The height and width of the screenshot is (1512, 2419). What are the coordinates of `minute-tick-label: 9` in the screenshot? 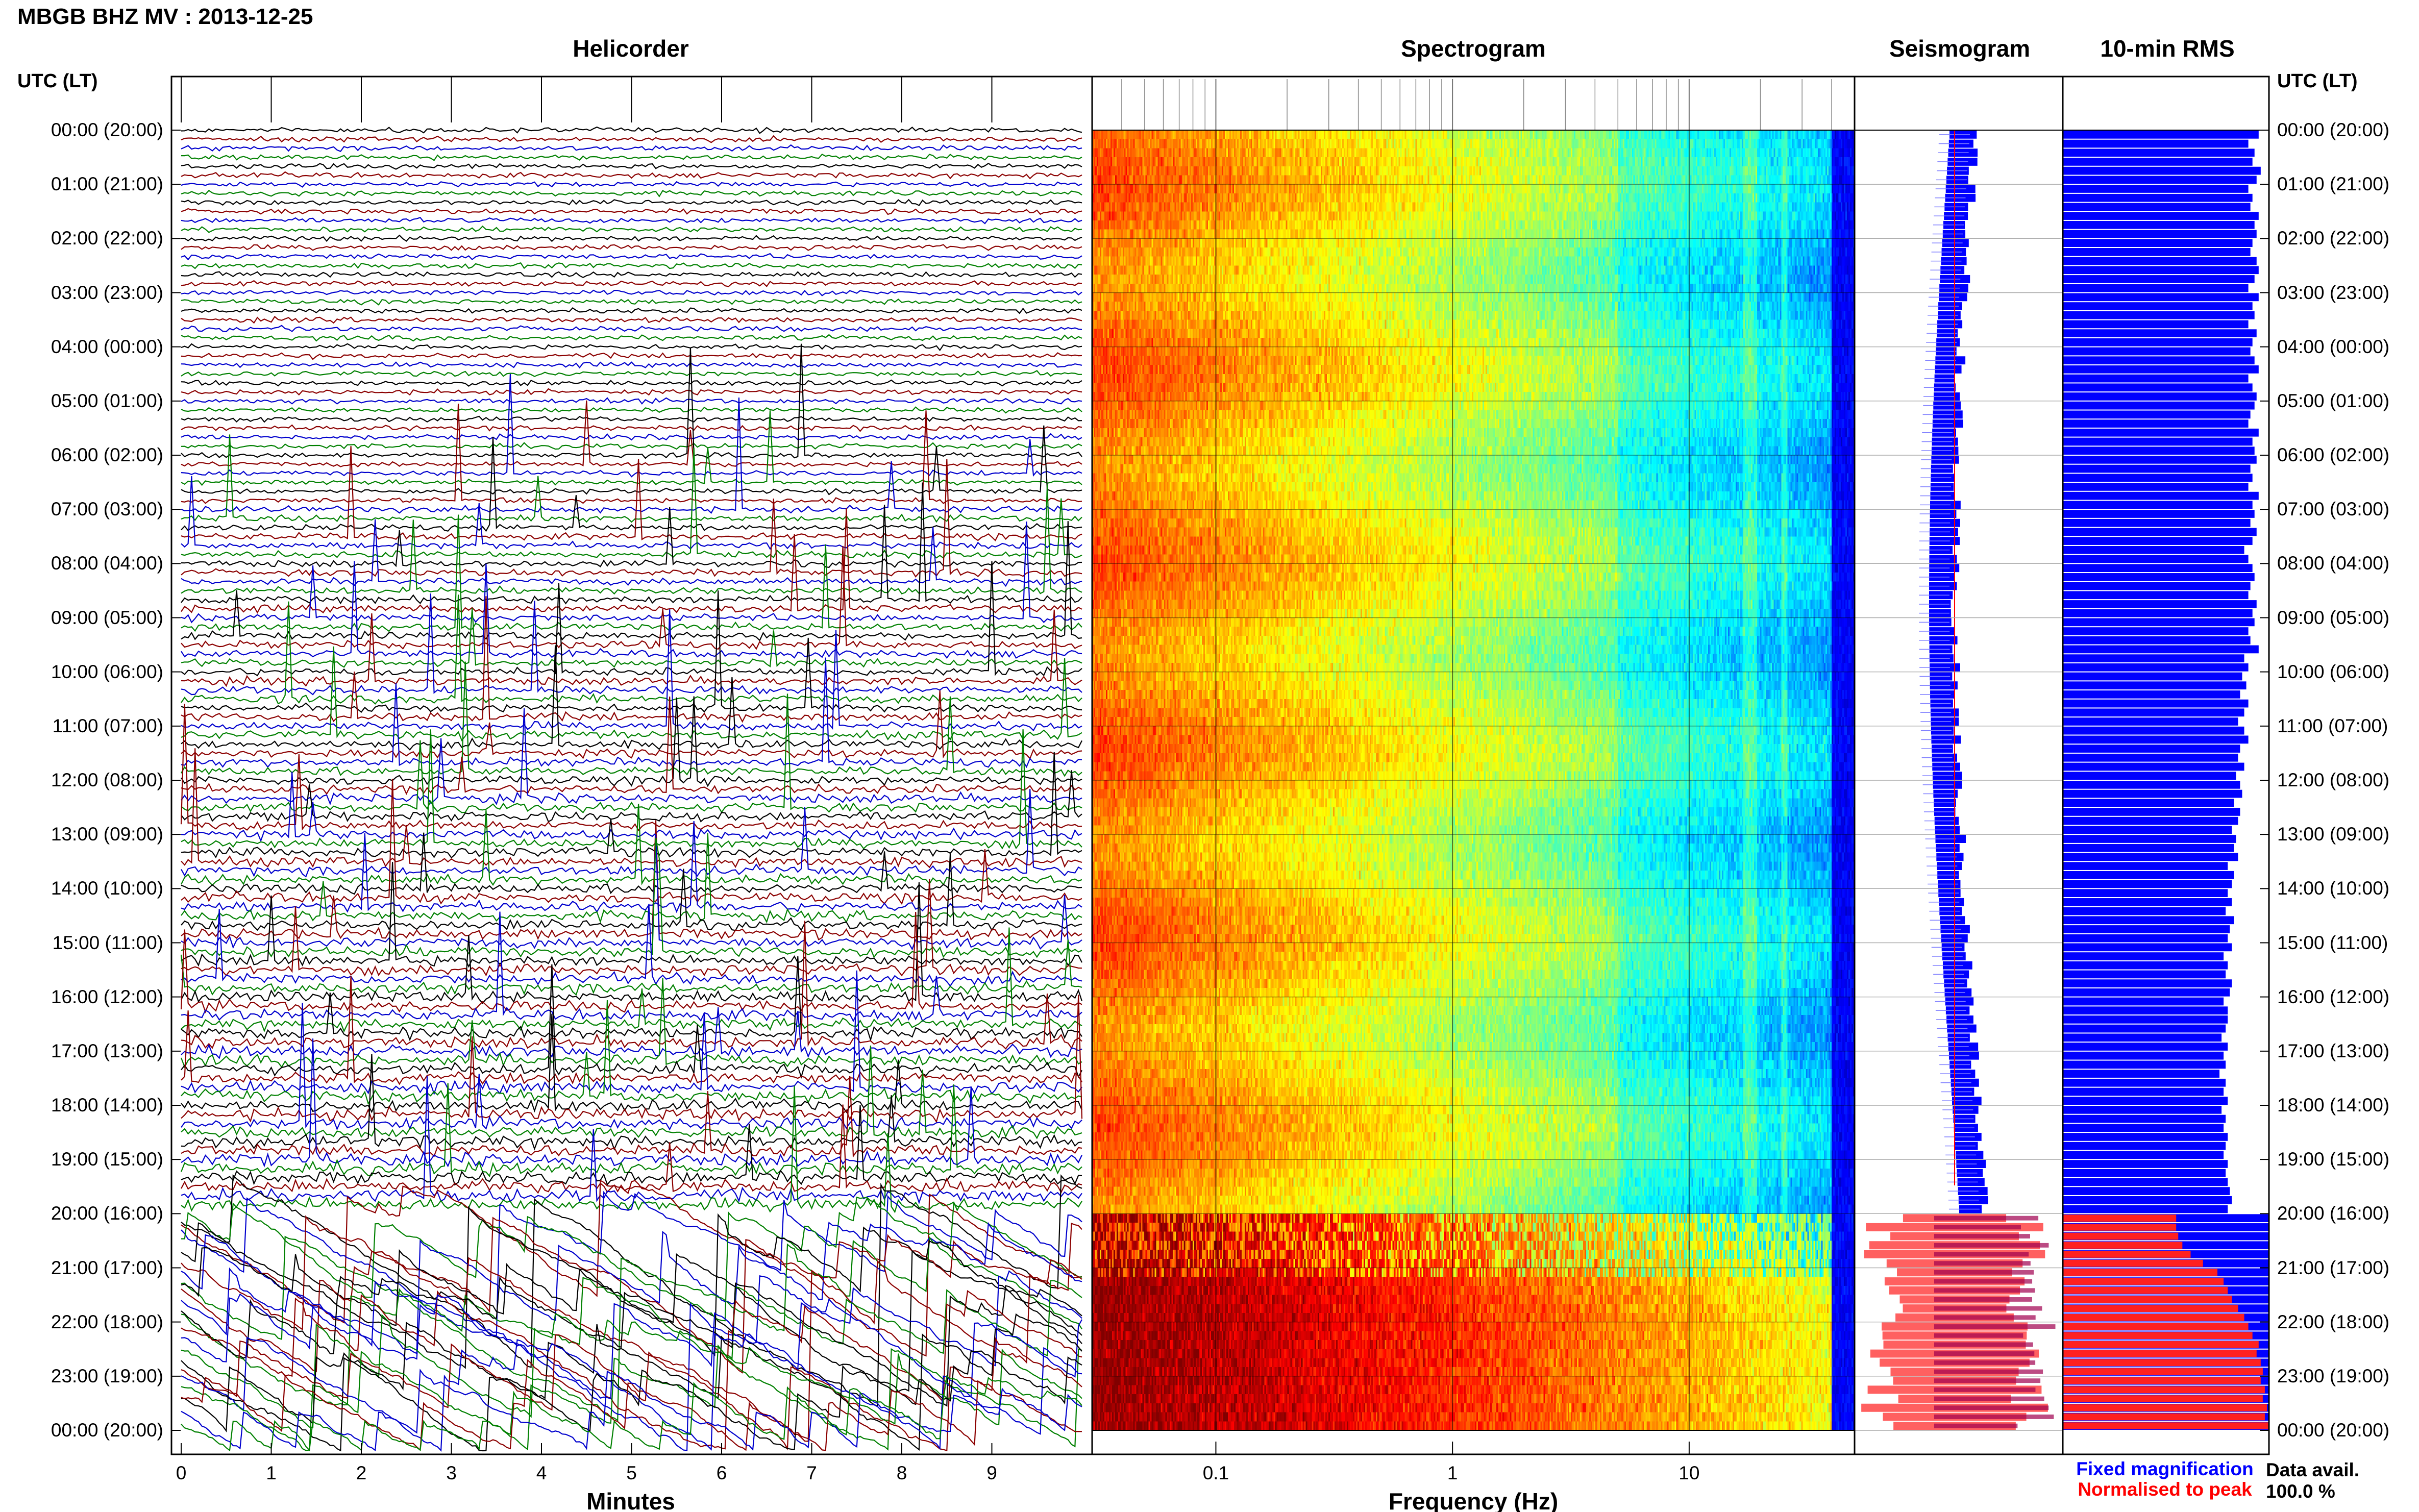 It's located at (991, 1473).